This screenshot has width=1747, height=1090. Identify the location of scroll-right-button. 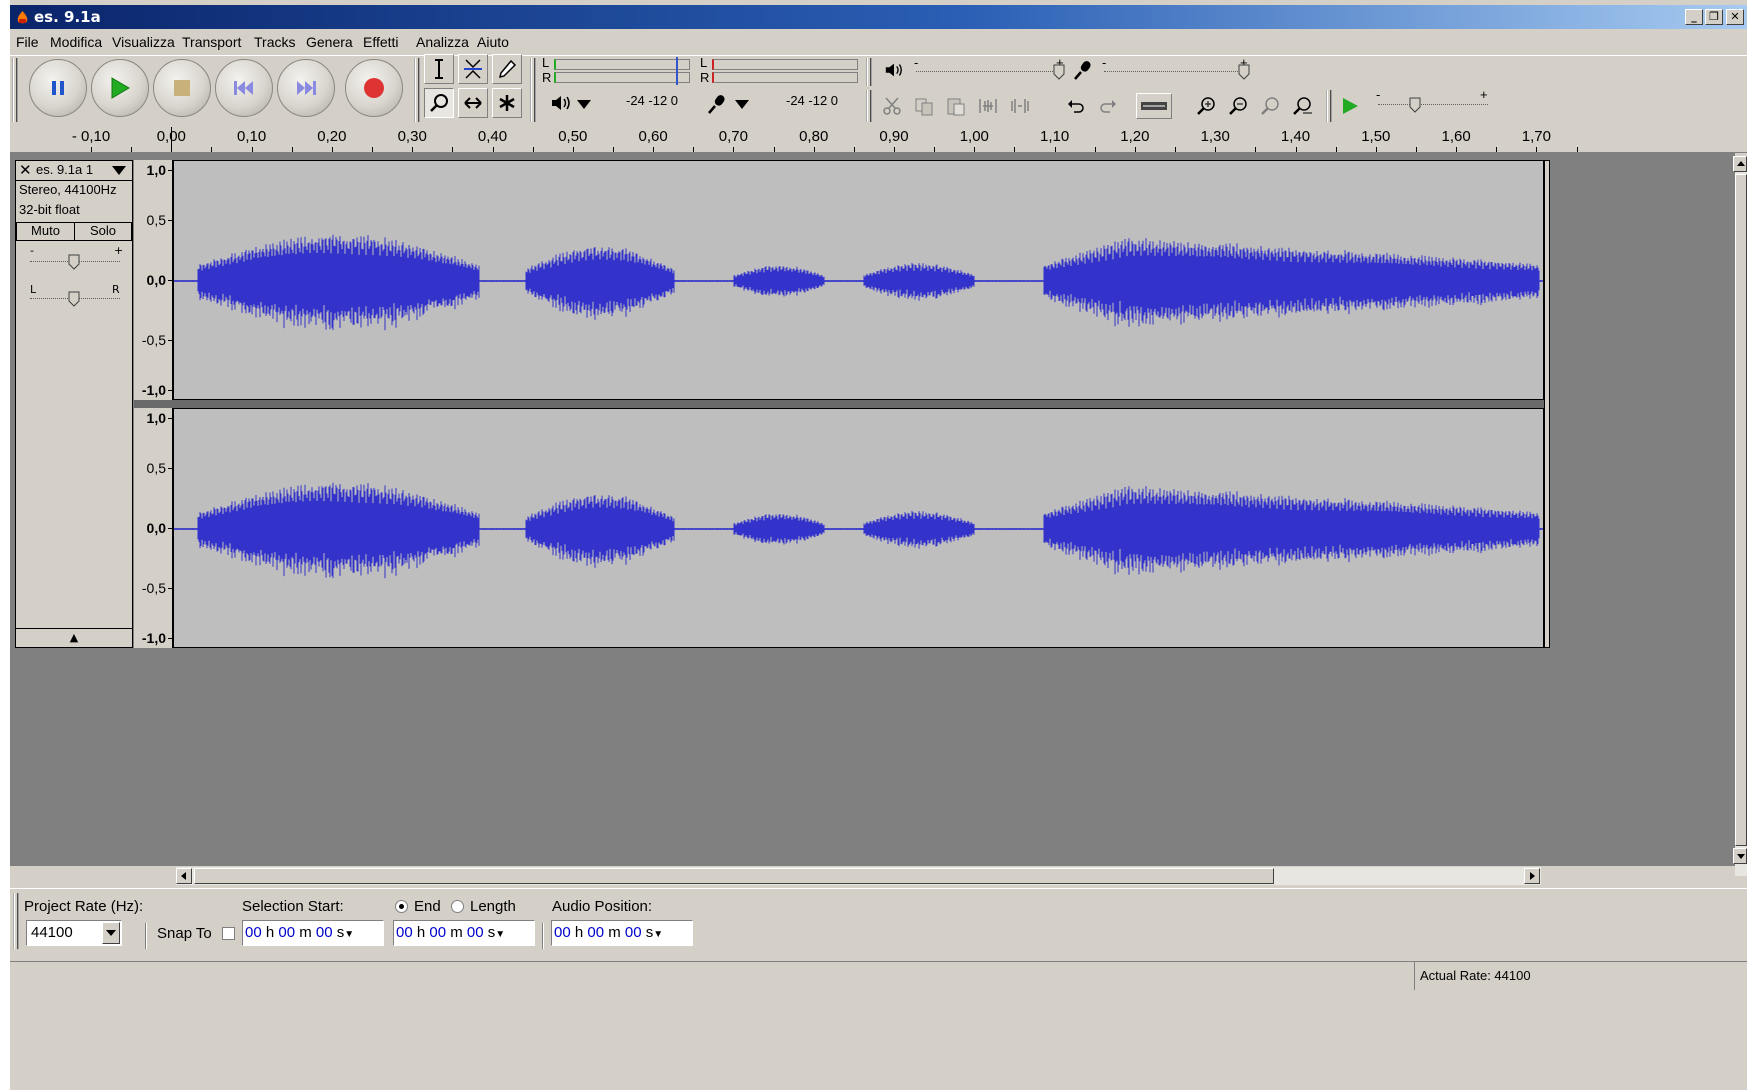
(1532, 876).